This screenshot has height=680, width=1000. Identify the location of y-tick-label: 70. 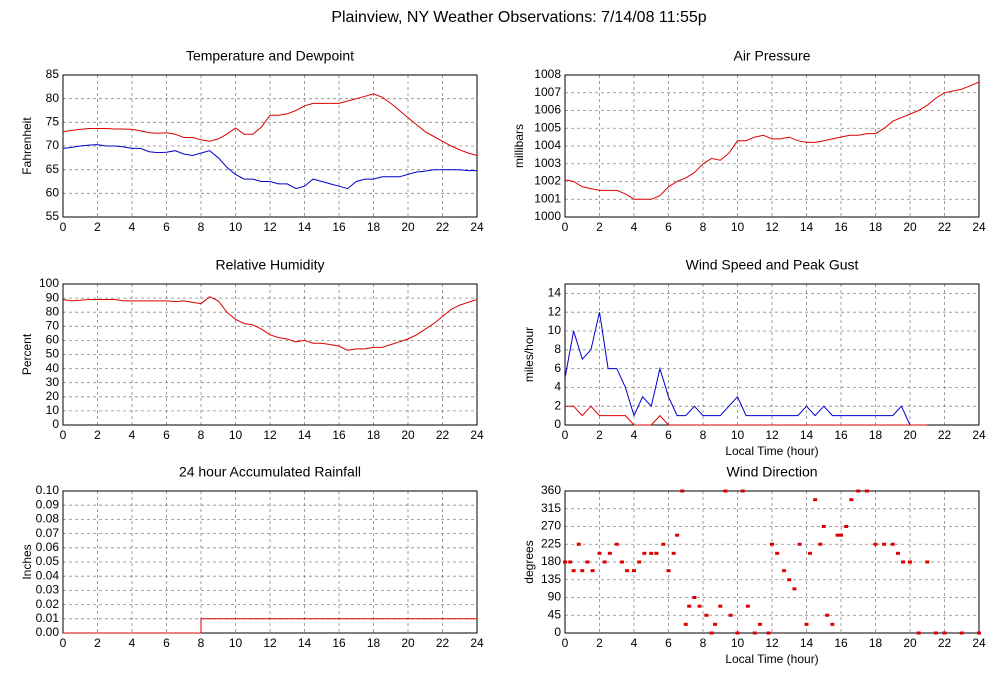
(53, 325).